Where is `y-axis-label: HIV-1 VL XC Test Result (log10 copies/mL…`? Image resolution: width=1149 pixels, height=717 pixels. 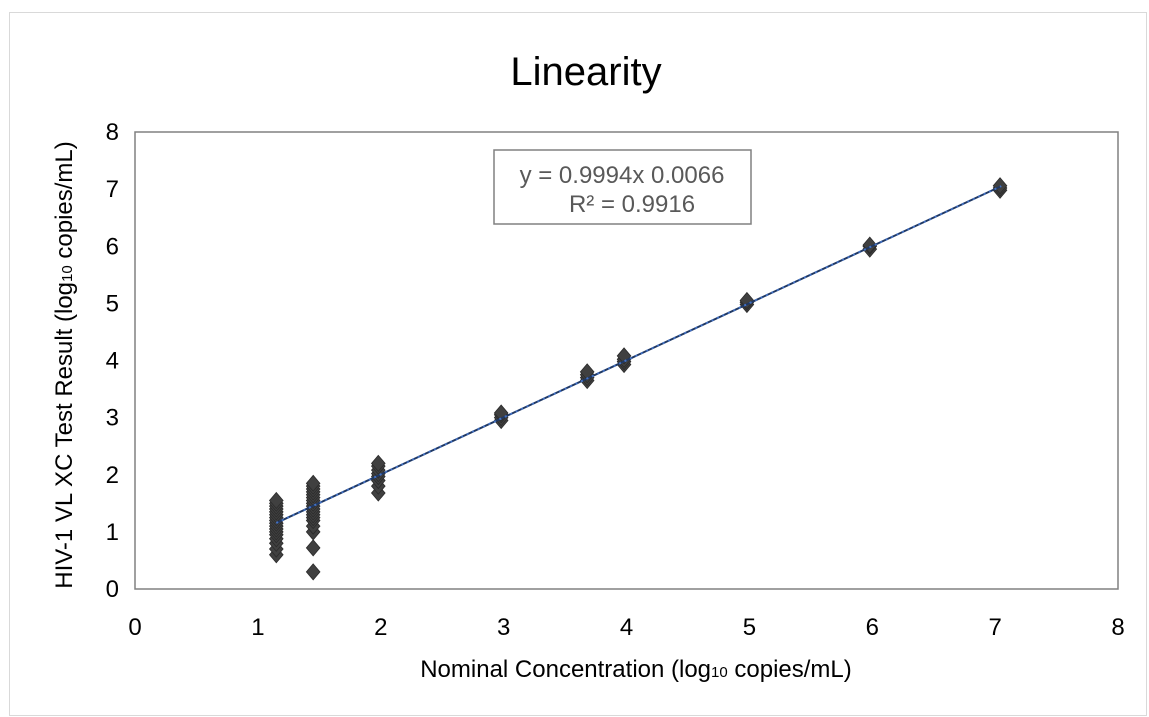
y-axis-label: HIV-1 VL XC Test Result (log10 copies/mL… is located at coordinates (64, 365).